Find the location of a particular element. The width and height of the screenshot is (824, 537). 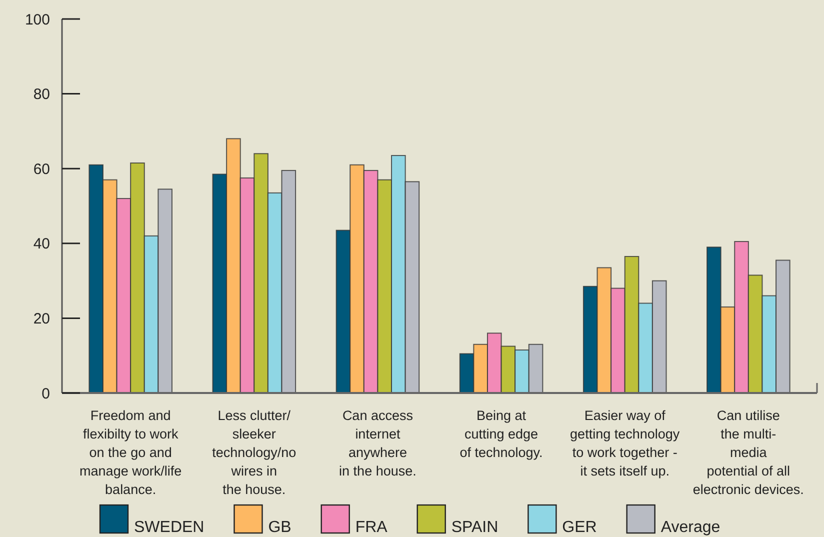

y-tick-label: 40 is located at coordinates (41, 244).